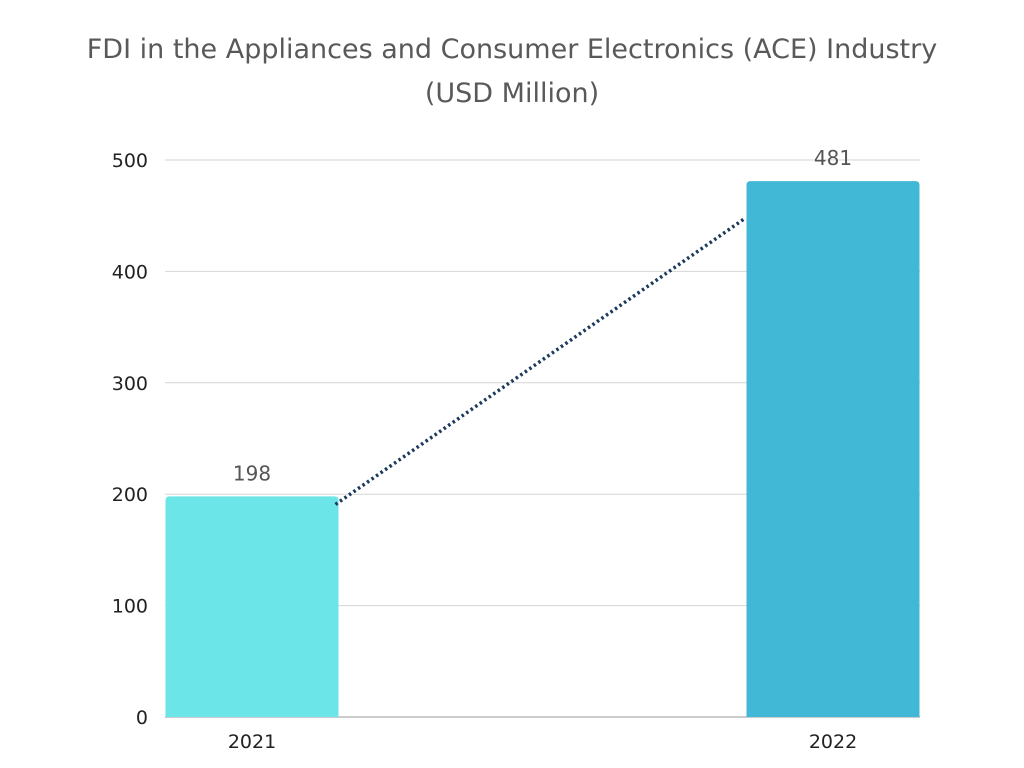  What do you see at coordinates (130, 607) in the screenshot?
I see `y-tick-label-100: 100` at bounding box center [130, 607].